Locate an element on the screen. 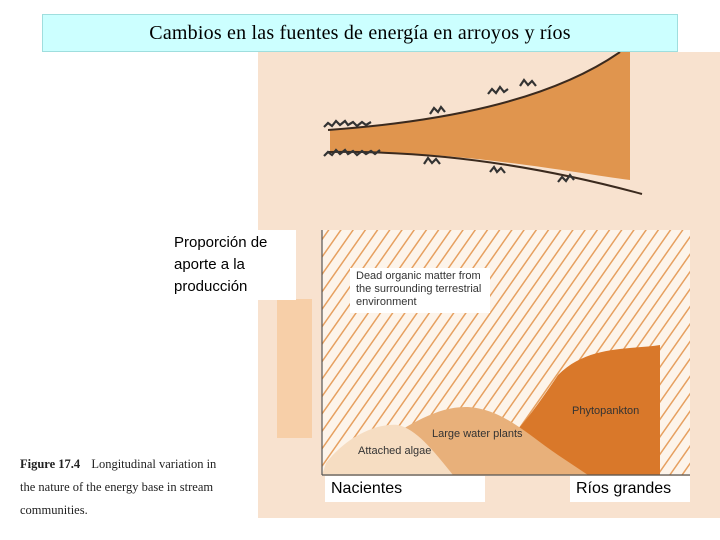 The image size is (720, 540). caption-line: Longitudinal variation in is located at coordinates (154, 464).